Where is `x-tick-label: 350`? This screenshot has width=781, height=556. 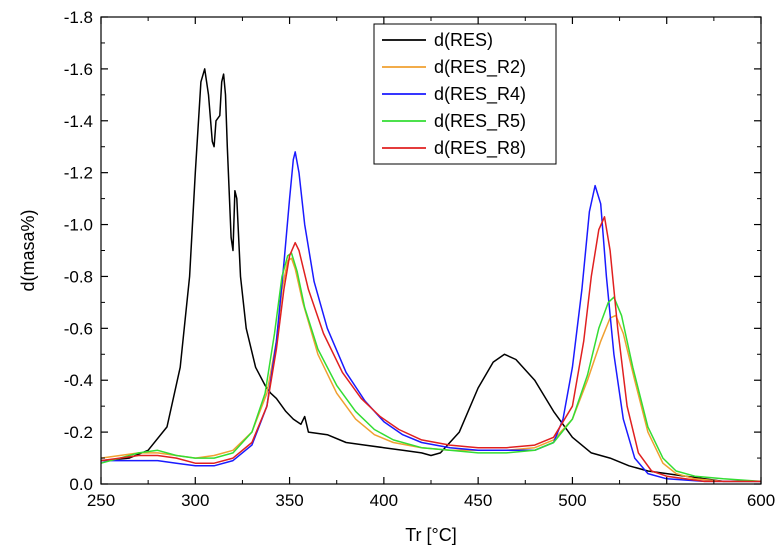 x-tick-label: 350 is located at coordinates (289, 500).